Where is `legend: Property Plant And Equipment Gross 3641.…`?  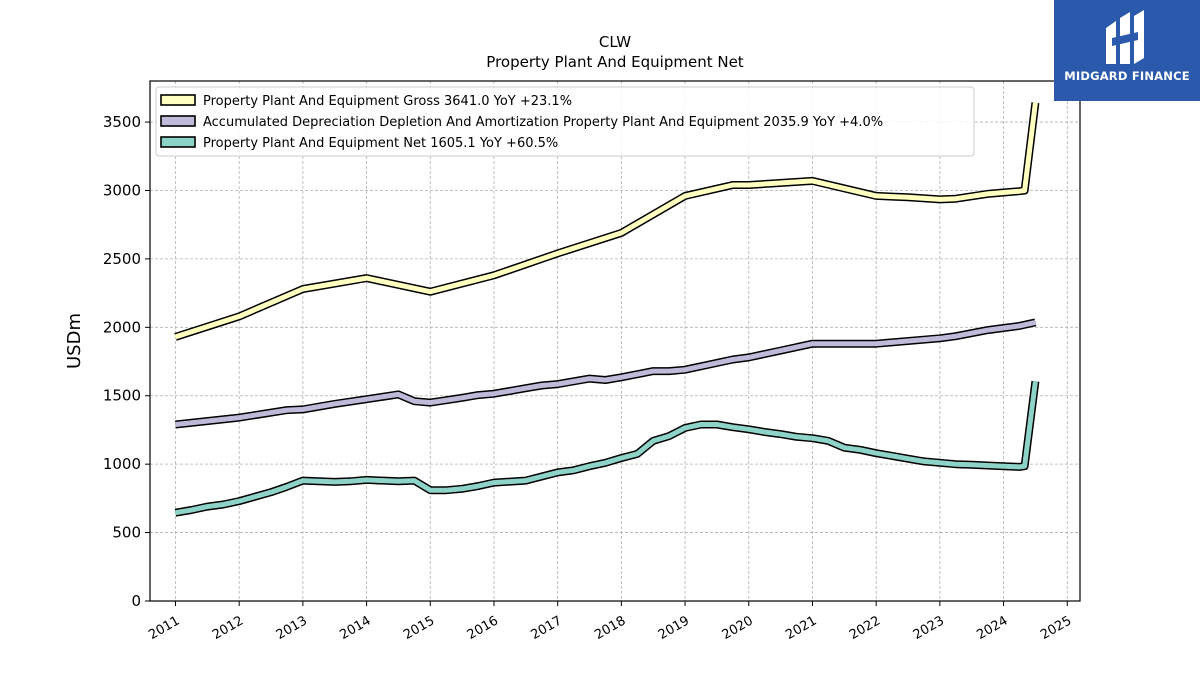 legend: Property Plant And Equipment Gross 3641.… is located at coordinates (565, 121).